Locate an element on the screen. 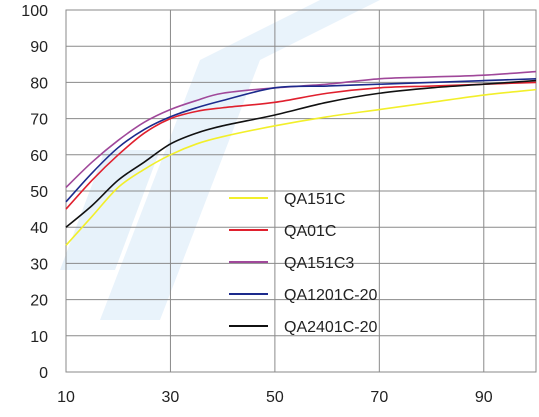 This screenshot has height=417, width=539. x-tick-label: 10 is located at coordinates (66, 397).